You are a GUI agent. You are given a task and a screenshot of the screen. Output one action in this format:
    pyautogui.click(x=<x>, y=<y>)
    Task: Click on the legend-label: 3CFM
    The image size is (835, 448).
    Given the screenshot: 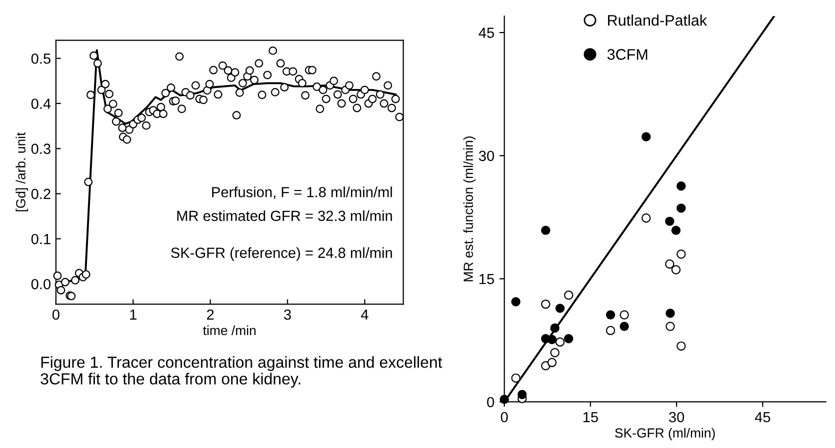 What is the action you would take?
    pyautogui.click(x=627, y=54)
    